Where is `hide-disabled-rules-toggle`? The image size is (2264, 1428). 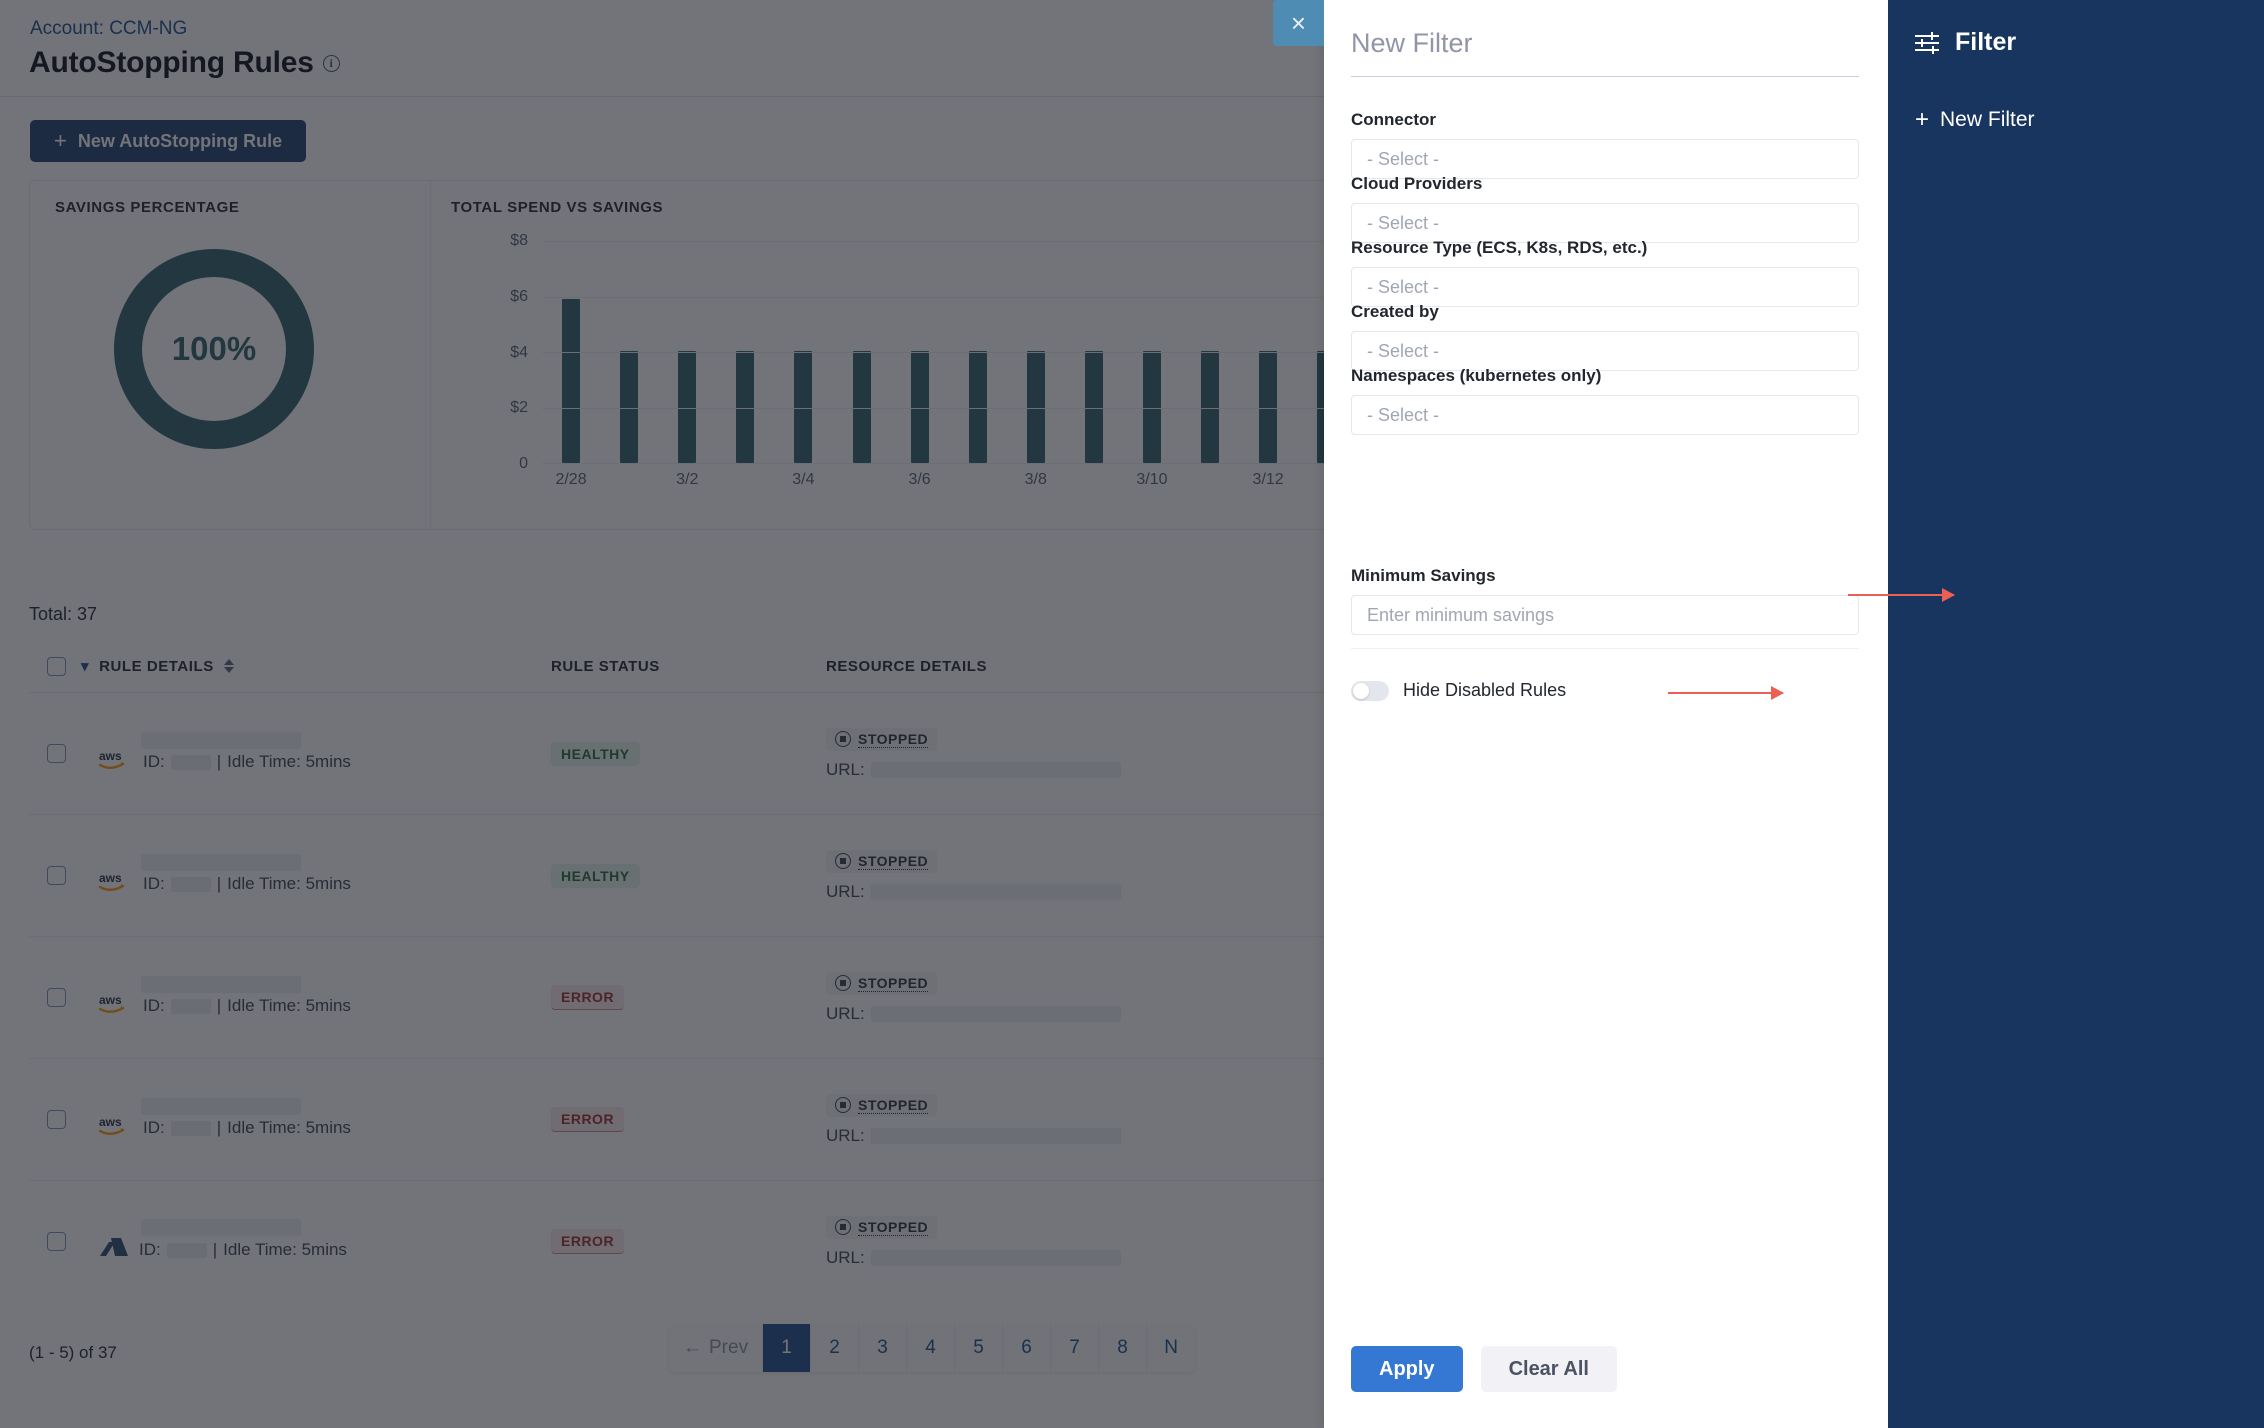 hide-disabled-rules-toggle is located at coordinates (1370, 690).